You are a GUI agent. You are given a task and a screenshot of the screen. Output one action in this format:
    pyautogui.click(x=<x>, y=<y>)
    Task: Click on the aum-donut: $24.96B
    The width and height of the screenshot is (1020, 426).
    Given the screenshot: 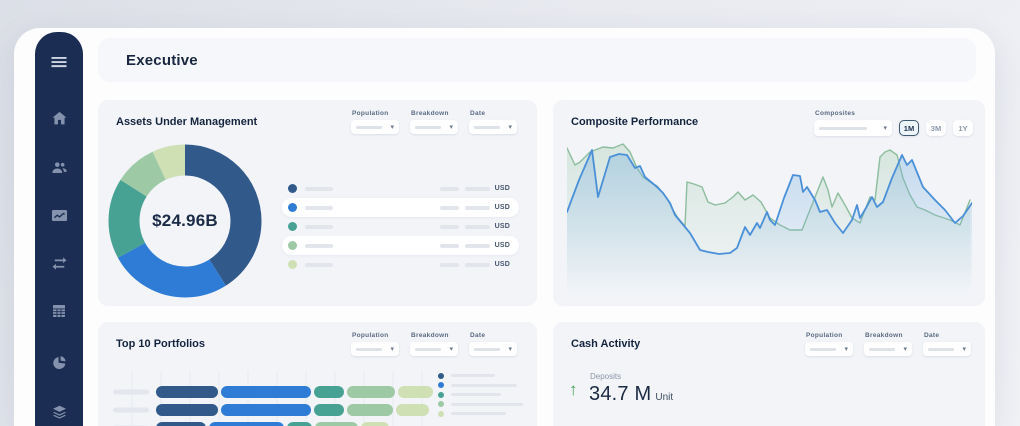 What is the action you would take?
    pyautogui.click(x=185, y=221)
    